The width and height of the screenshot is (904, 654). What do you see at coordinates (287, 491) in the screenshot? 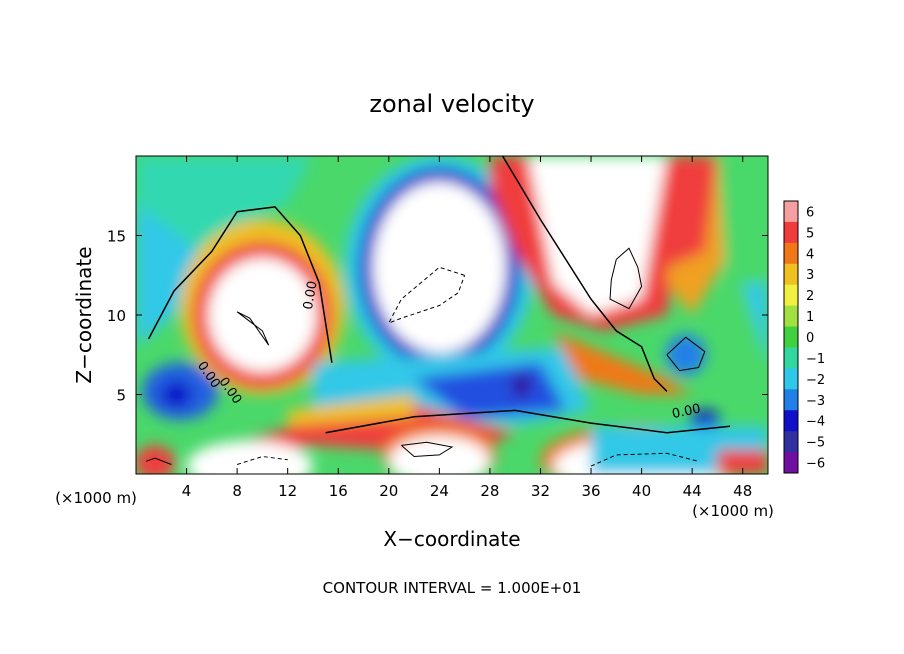
I see `x-tick-label: 12` at bounding box center [287, 491].